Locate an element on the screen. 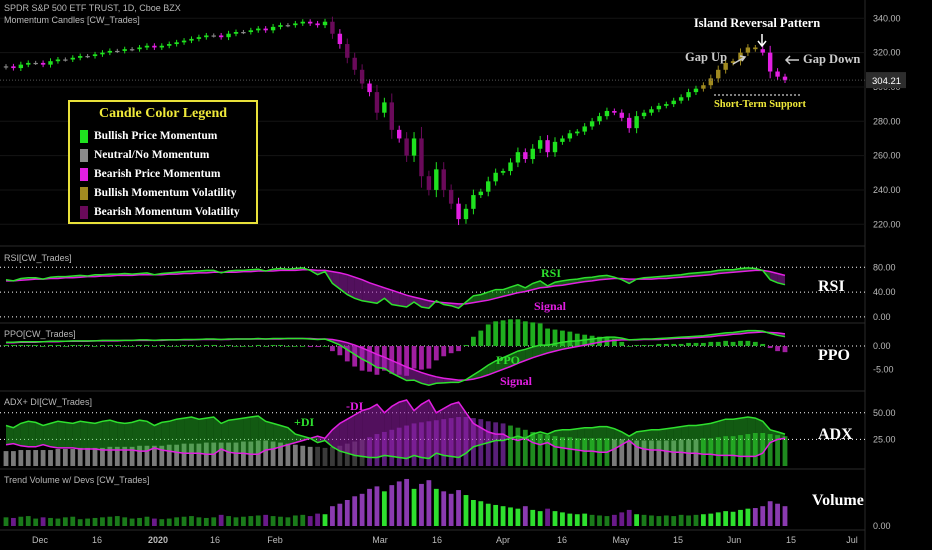 The image size is (932, 550). rsi-pane is located at coordinates (432, 292).